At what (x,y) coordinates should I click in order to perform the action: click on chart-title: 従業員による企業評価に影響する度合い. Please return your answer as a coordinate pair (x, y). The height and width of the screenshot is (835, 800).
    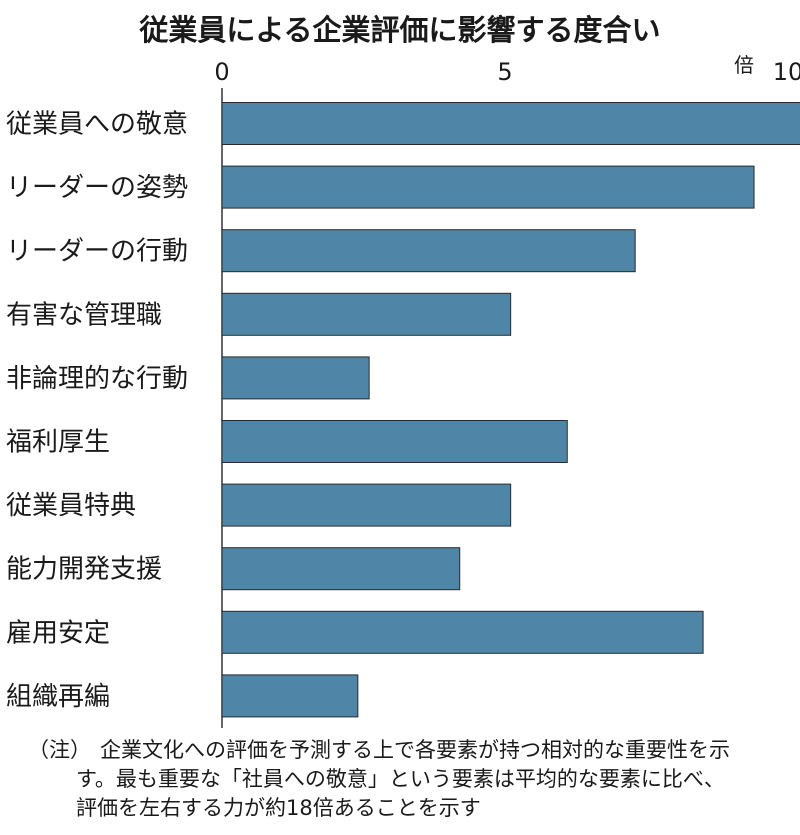
    Looking at the image, I should click on (399, 30).